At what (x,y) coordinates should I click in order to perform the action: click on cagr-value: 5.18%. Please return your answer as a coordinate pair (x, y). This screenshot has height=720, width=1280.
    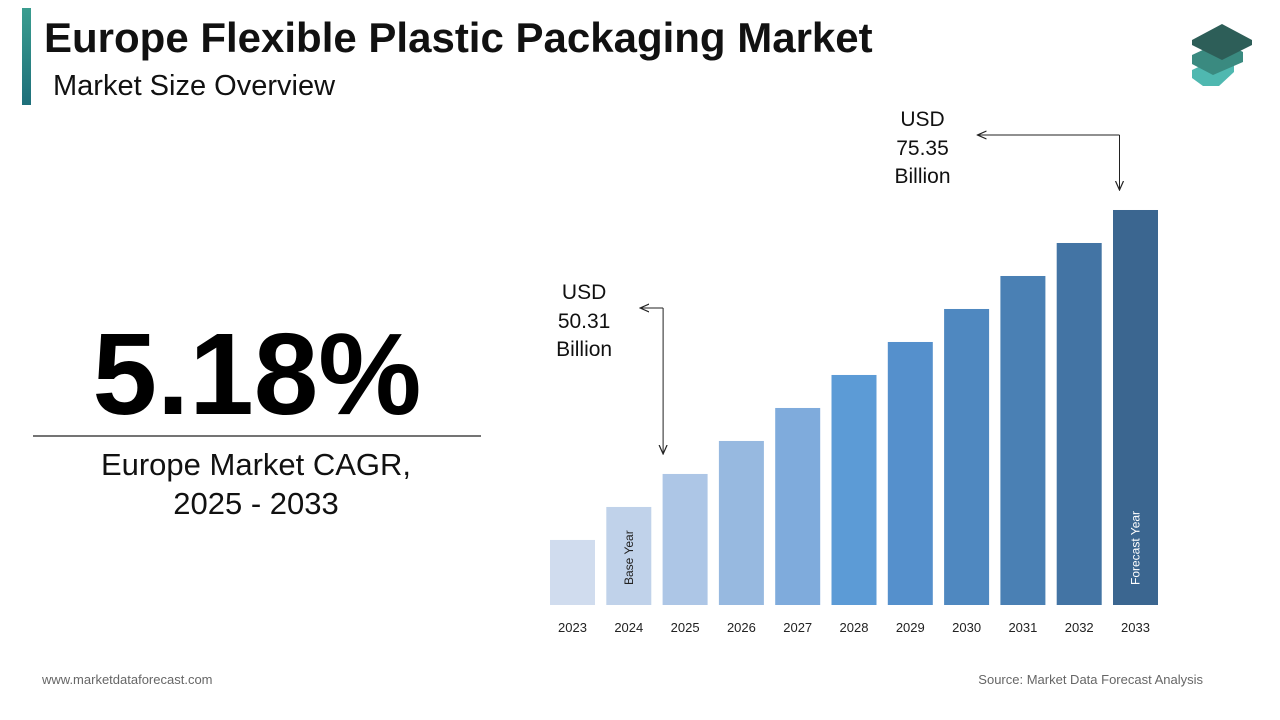
    Looking at the image, I should click on (257, 374).